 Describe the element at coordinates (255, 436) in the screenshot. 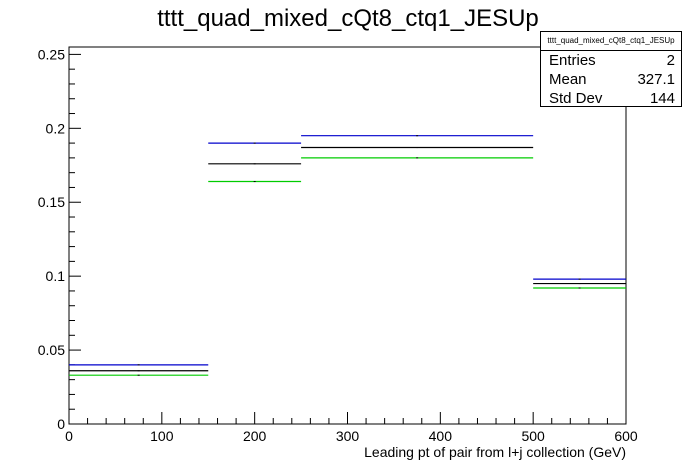

I see `x-tick-label: 200` at that location.